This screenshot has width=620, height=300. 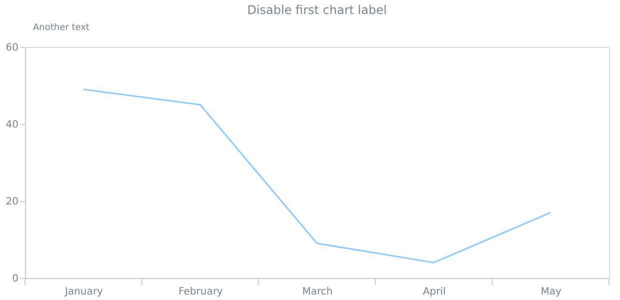 I want to click on y-tick-label: 40, so click(x=12, y=125).